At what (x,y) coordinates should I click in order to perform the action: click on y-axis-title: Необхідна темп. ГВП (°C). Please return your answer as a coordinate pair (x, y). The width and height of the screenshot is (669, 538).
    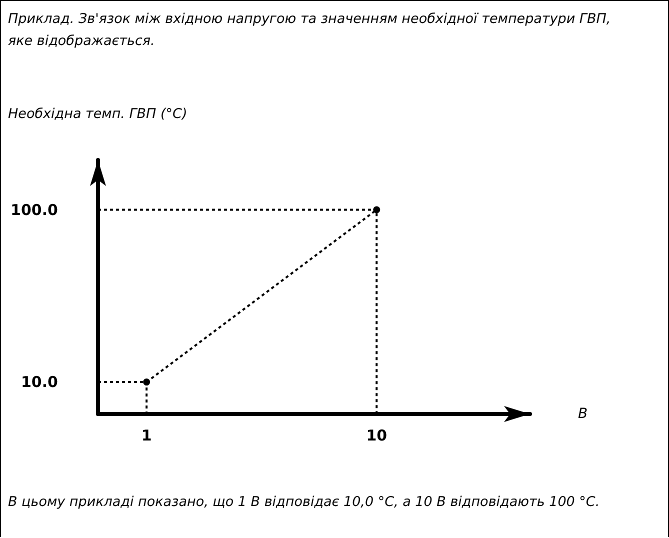
    Looking at the image, I should click on (98, 114).